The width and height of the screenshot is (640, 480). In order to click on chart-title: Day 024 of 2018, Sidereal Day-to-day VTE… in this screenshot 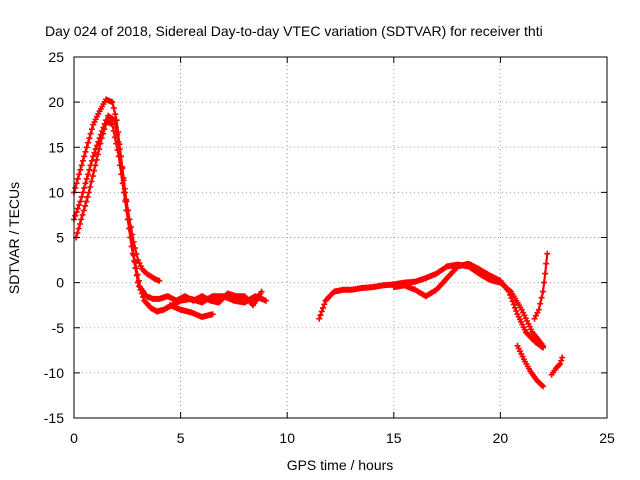, I will do `click(294, 31)`.